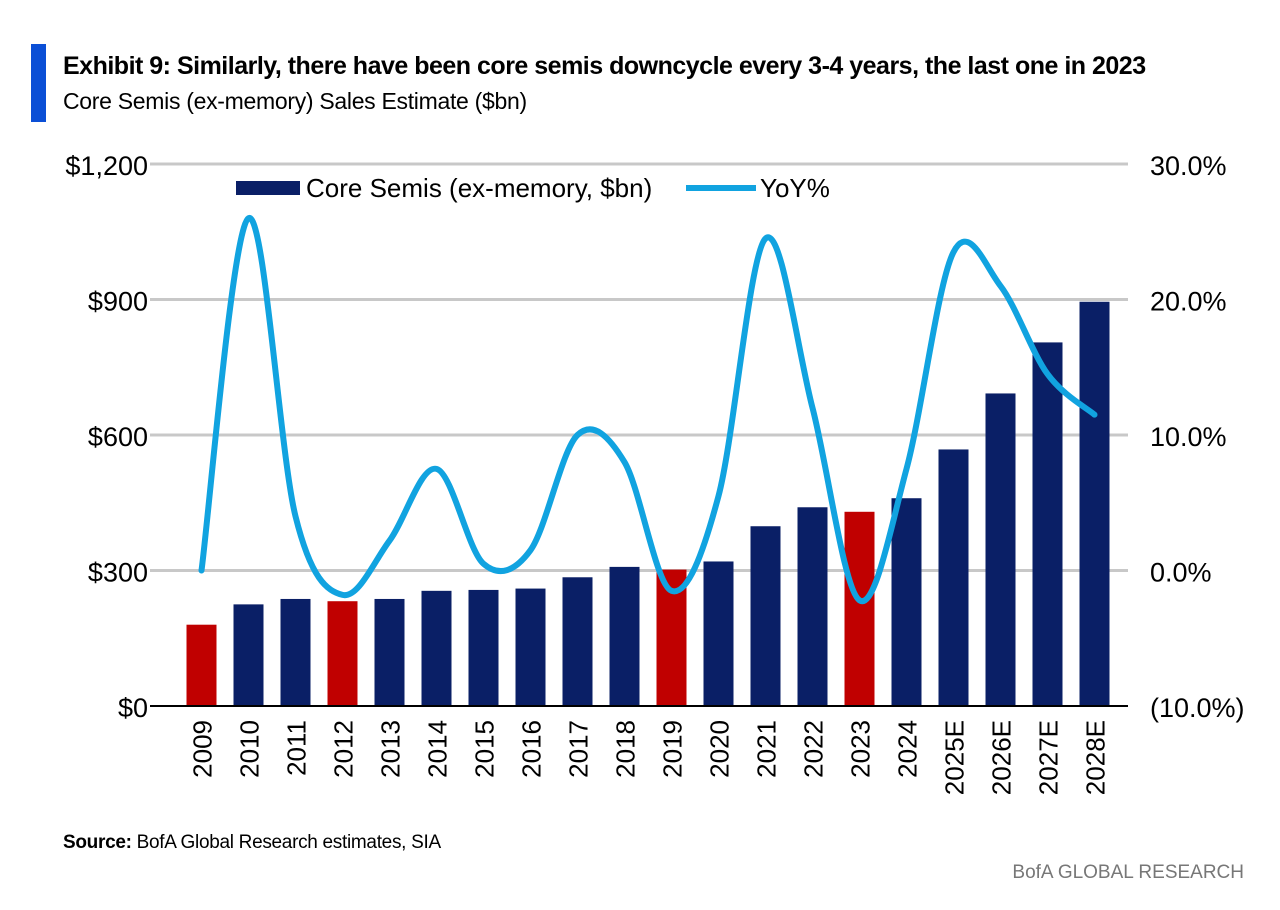 This screenshot has height=910, width=1280. What do you see at coordinates (1197, 708) in the screenshot?
I see `y-tick-right: (10.0%)` at bounding box center [1197, 708].